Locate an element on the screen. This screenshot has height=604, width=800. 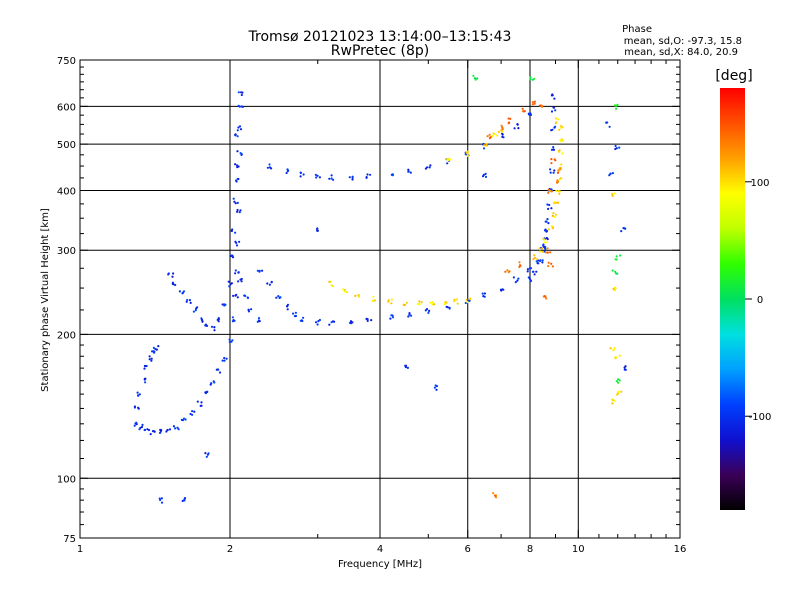
y-tick-label: 300 is located at coordinates (66, 251).